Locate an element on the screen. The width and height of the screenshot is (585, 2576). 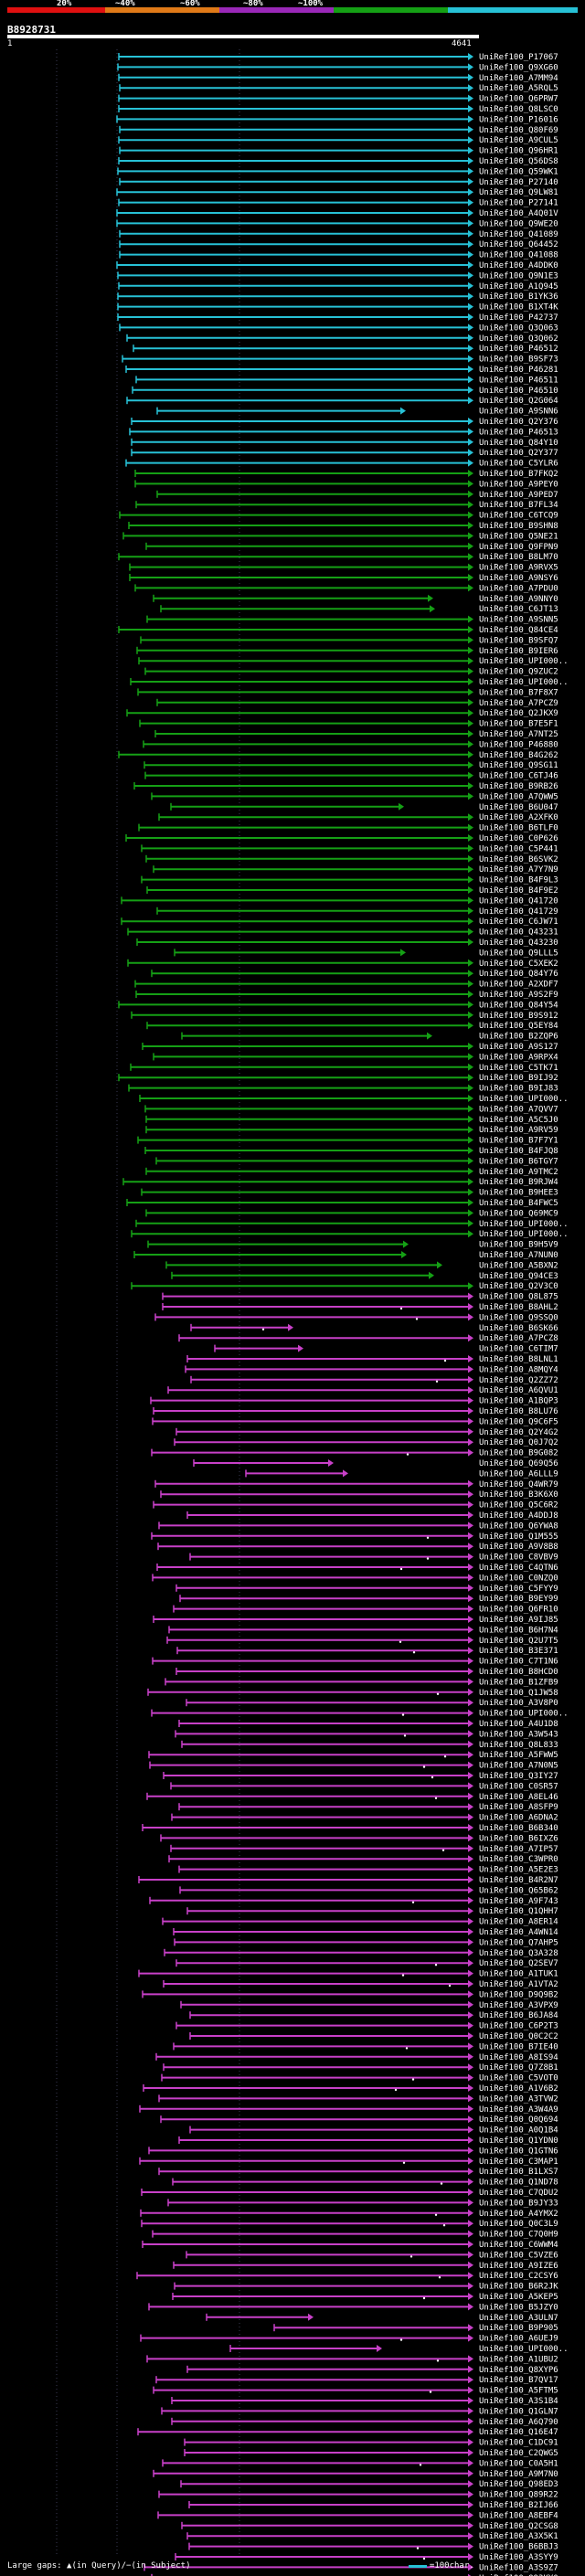
hit-label: UniRef100_Q6PRW7 is located at coordinates (518, 99).